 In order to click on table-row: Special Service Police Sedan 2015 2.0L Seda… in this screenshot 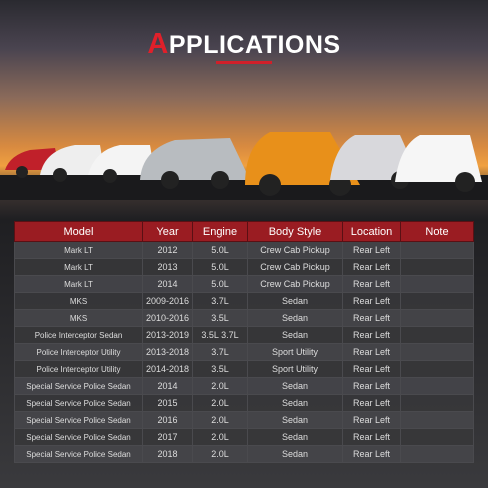, I will do `click(244, 403)`.